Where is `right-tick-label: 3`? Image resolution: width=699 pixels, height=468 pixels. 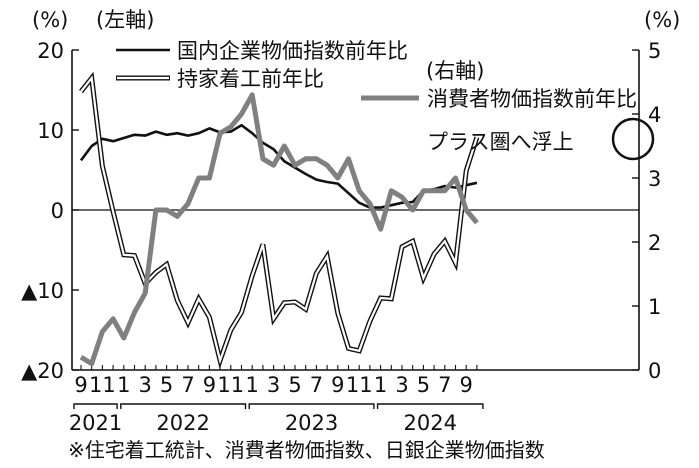
right-tick-label: 3 is located at coordinates (654, 179).